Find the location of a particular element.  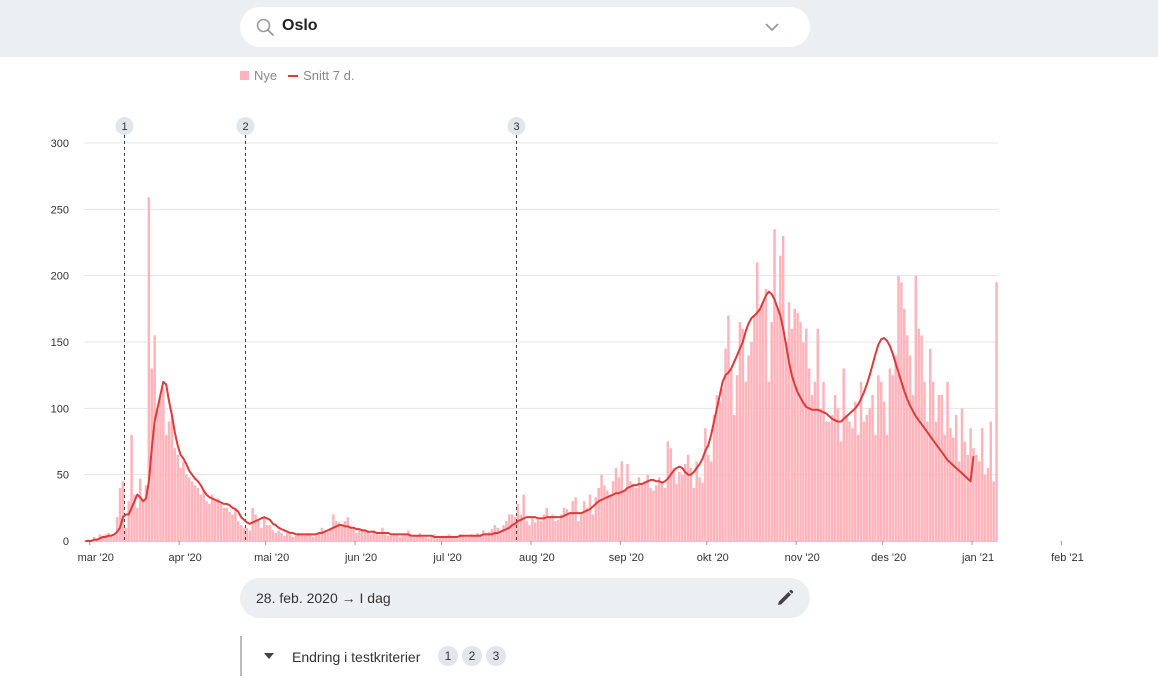

date-range-selector: 28. feb. 2020 → I dag is located at coordinates (525, 598).